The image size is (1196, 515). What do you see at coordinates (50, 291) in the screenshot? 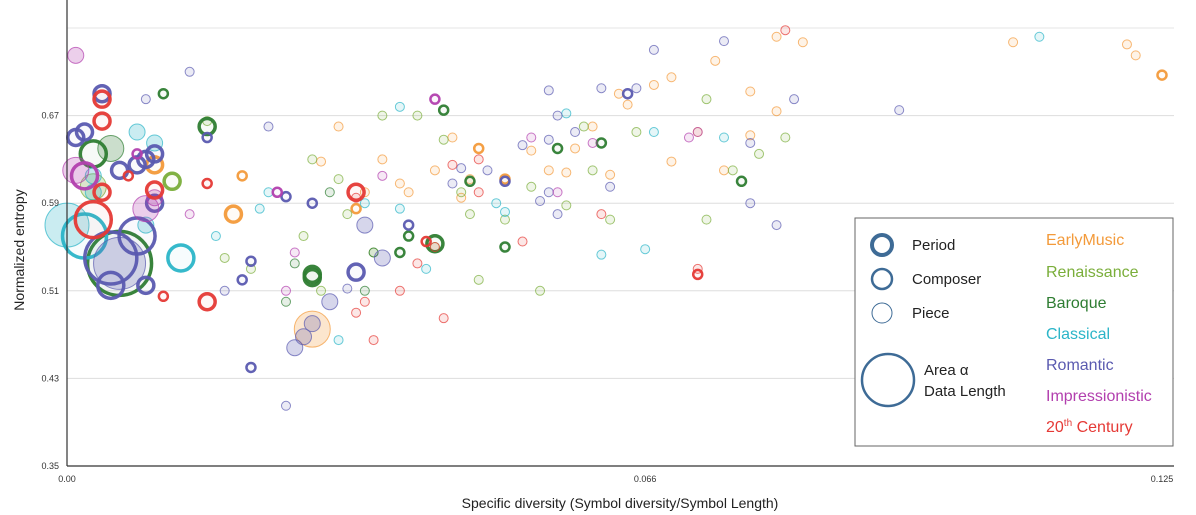
I see `y-tick-label: 0.51` at bounding box center [50, 291].